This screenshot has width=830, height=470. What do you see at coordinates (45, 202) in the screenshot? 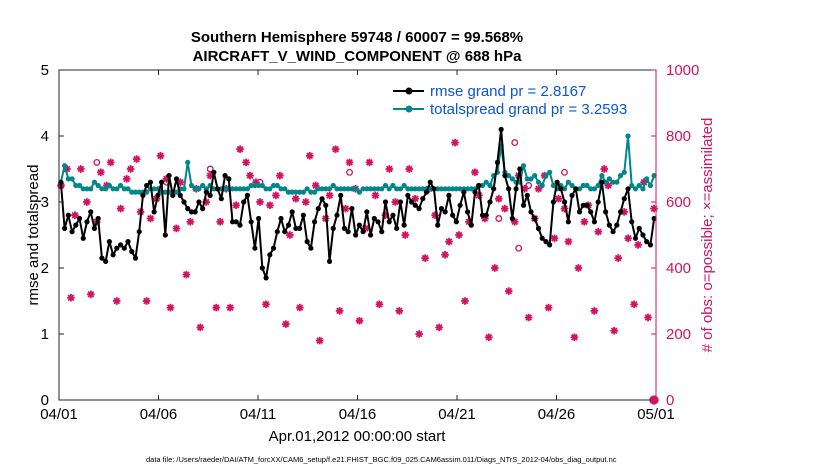
I see `y-left-tick-label: 3` at bounding box center [45, 202].